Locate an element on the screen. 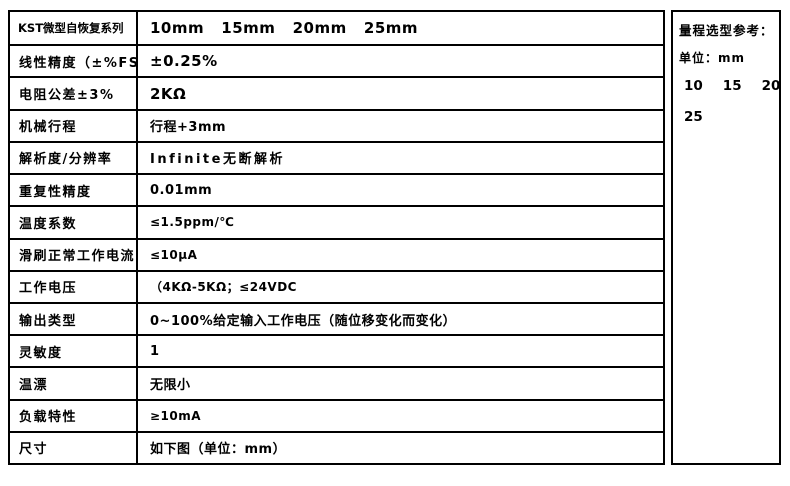  spec-label: 输出类型 is located at coordinates (74, 319).